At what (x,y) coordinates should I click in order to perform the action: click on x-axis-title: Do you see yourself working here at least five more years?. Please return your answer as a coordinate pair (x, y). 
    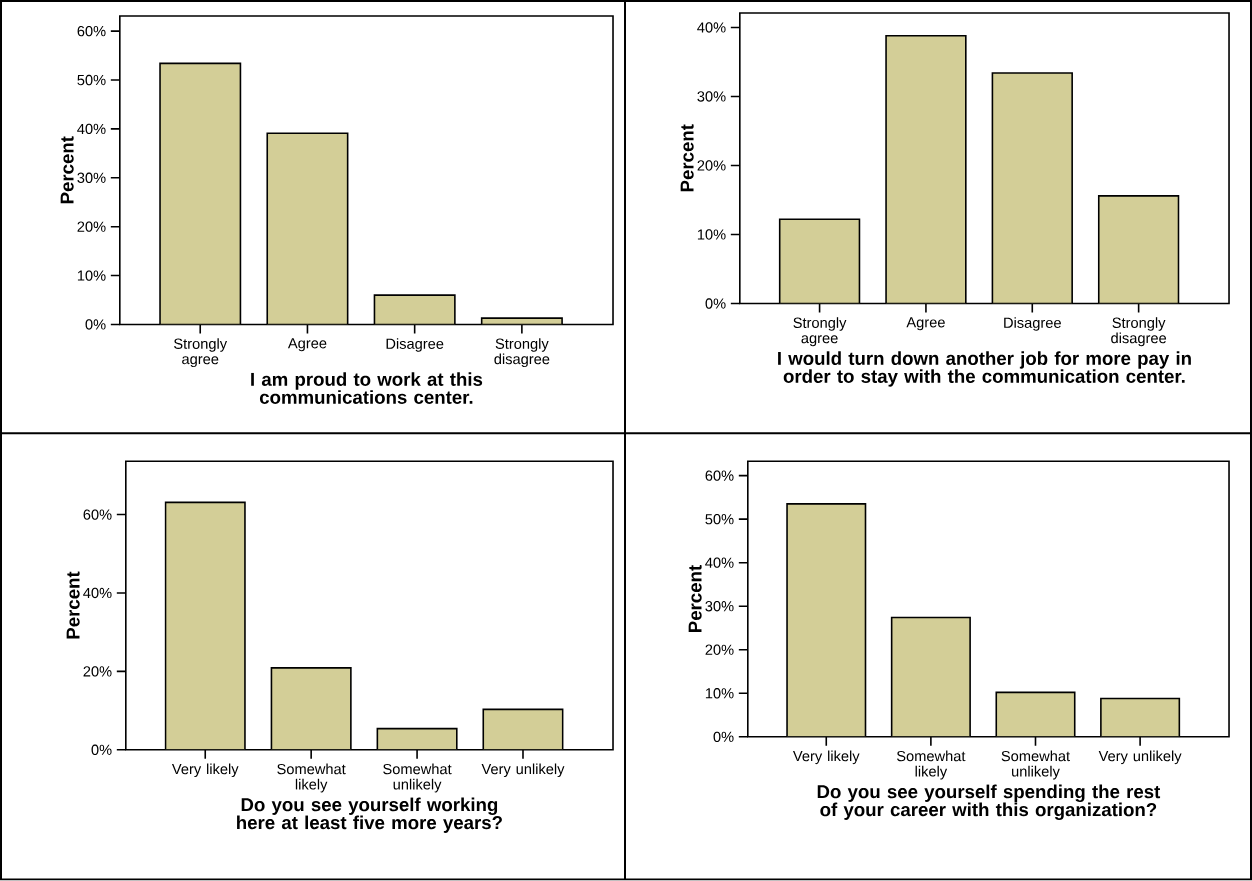
    Looking at the image, I should click on (369, 815).